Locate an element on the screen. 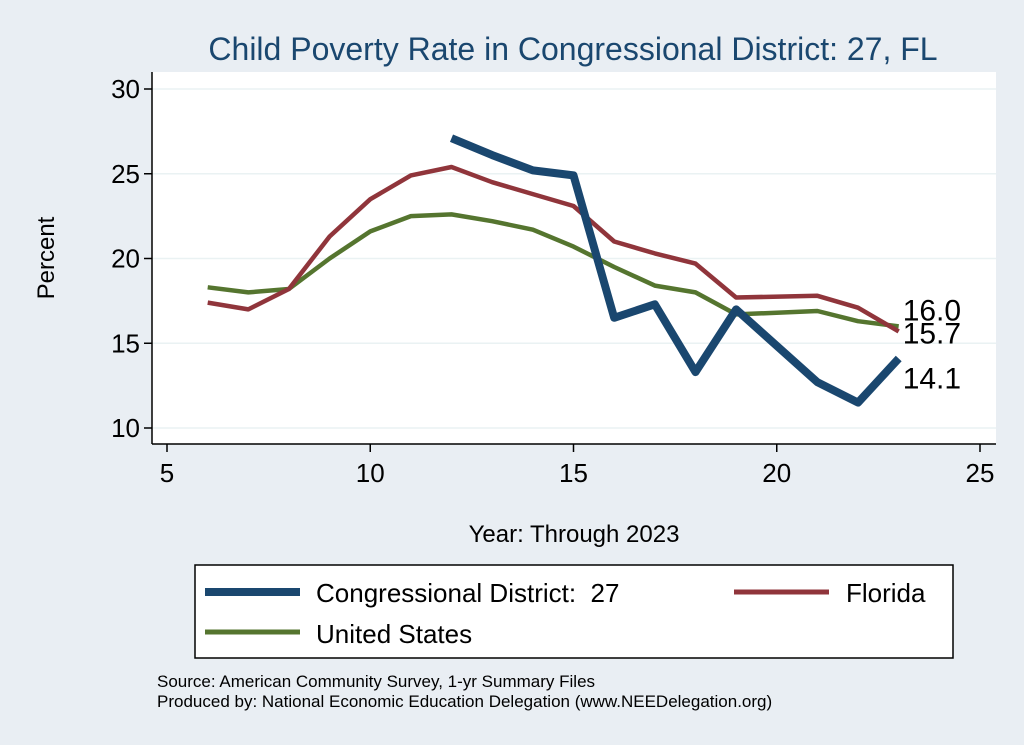  series-line-us is located at coordinates (553, 270).